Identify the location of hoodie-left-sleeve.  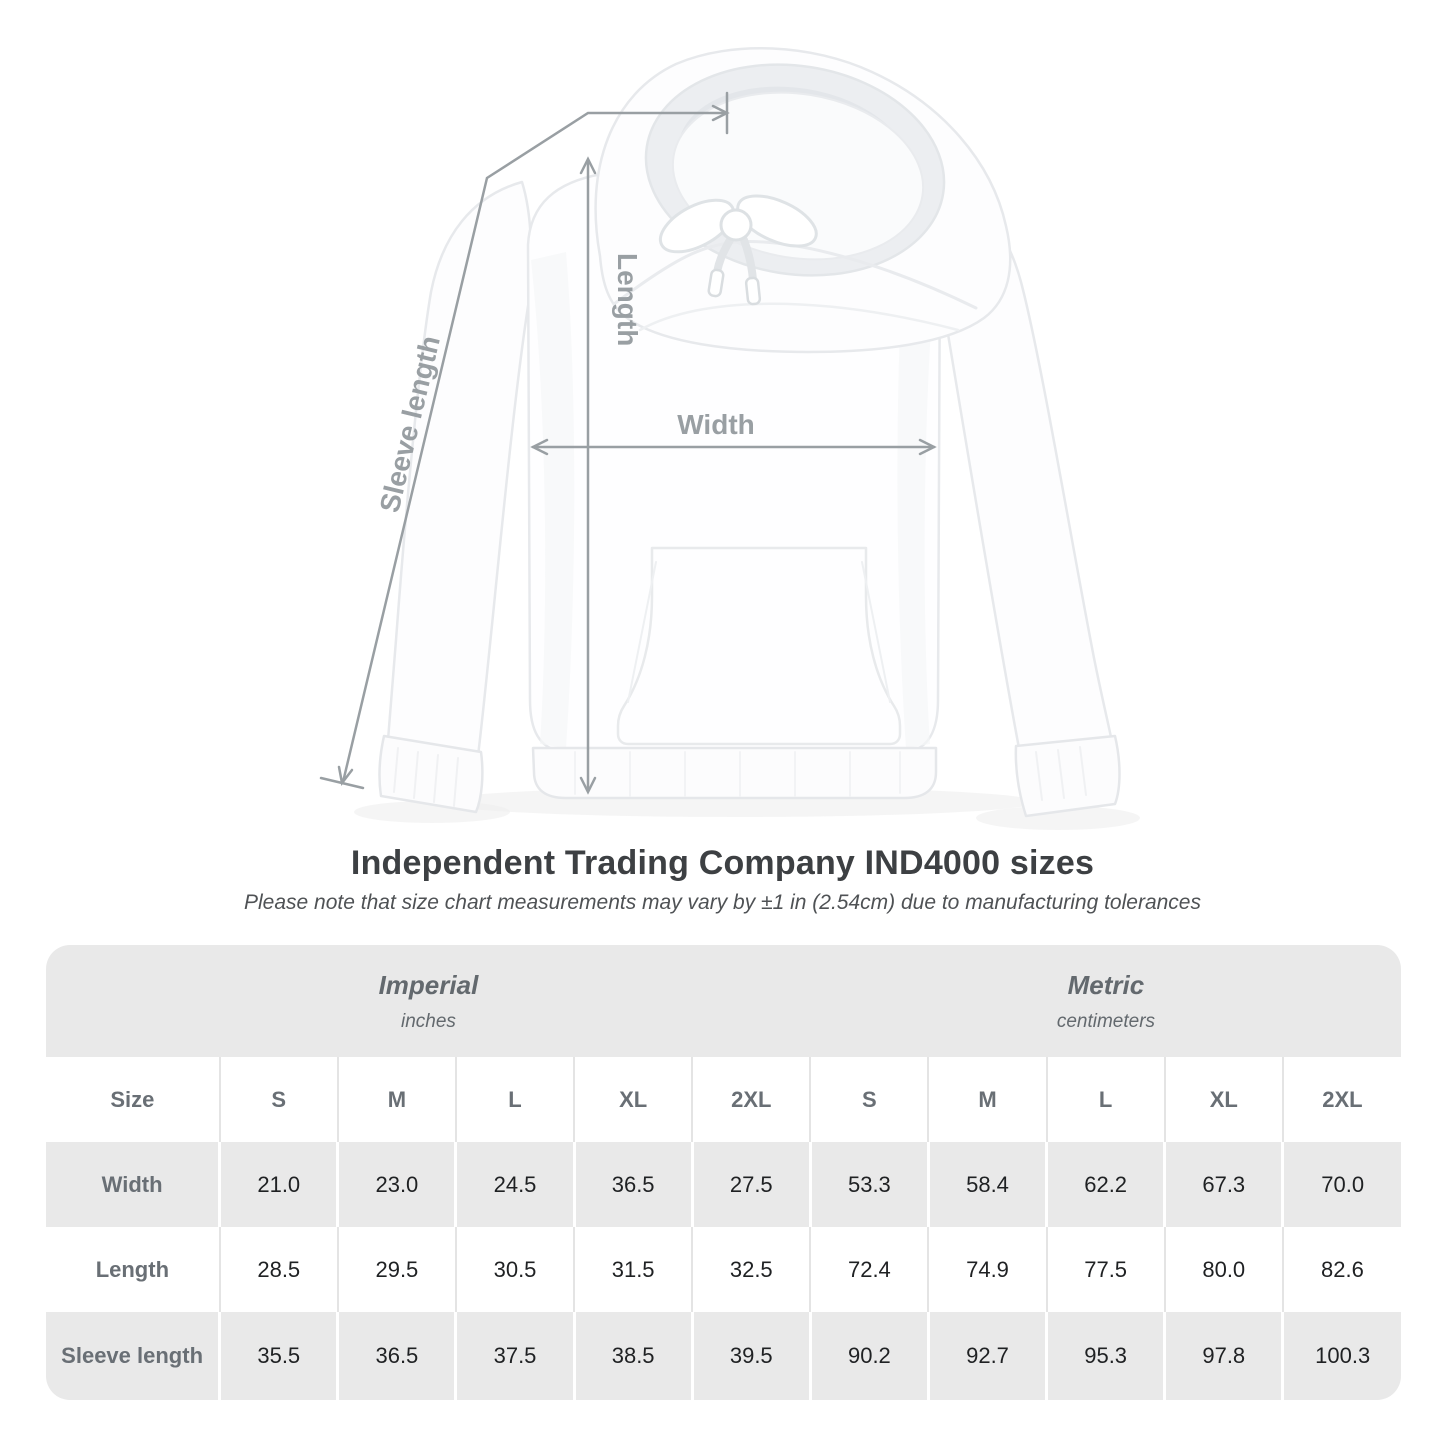
(455, 497).